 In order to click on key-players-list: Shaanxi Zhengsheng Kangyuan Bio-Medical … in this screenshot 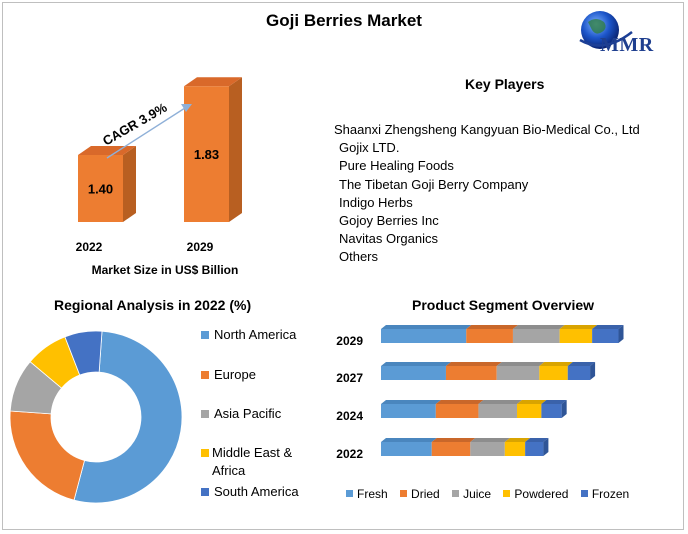, I will do `click(487, 194)`.